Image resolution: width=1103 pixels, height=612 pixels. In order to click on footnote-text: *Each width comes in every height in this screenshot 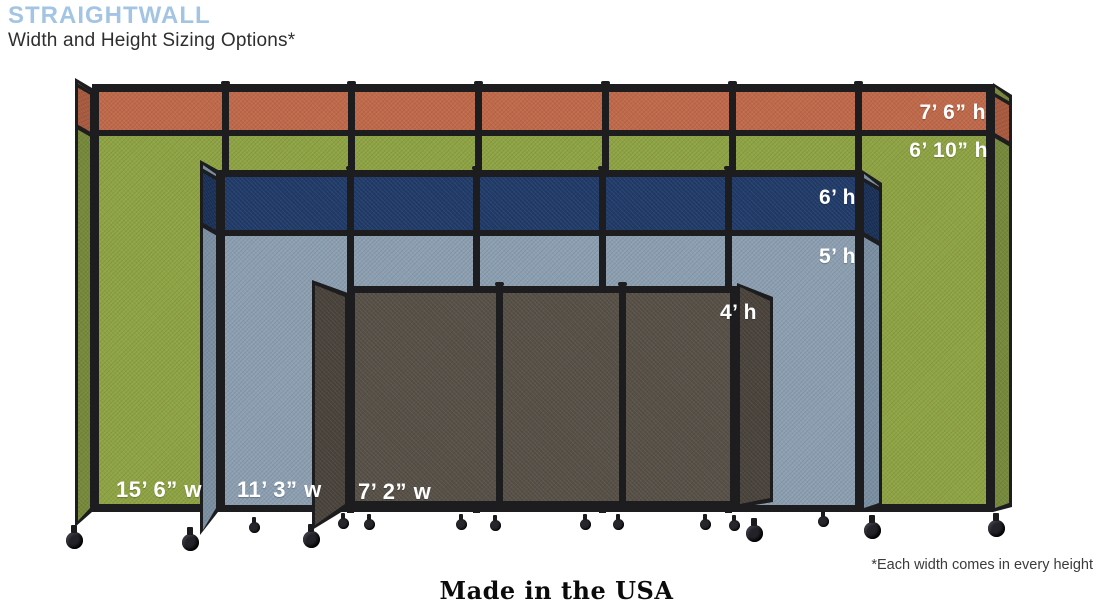, I will do `click(982, 565)`.